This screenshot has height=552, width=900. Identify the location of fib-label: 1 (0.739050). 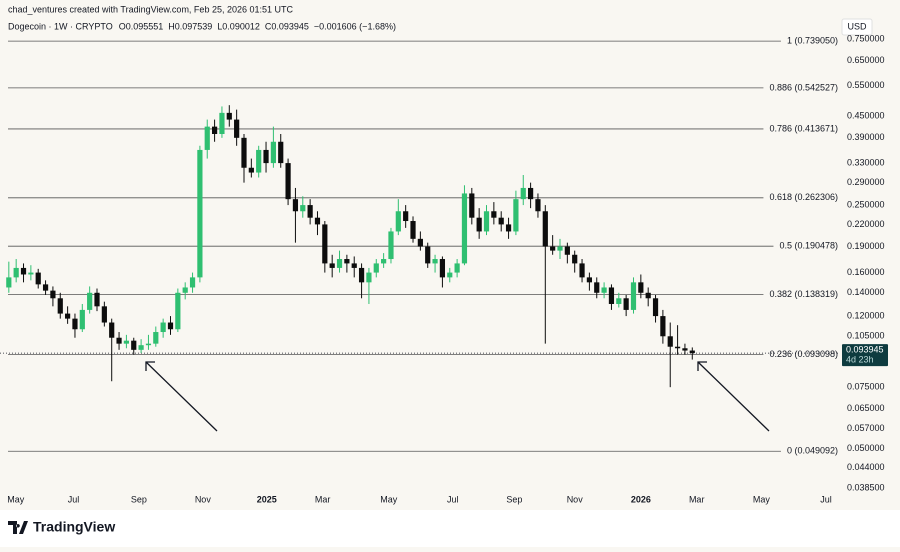
(812, 41).